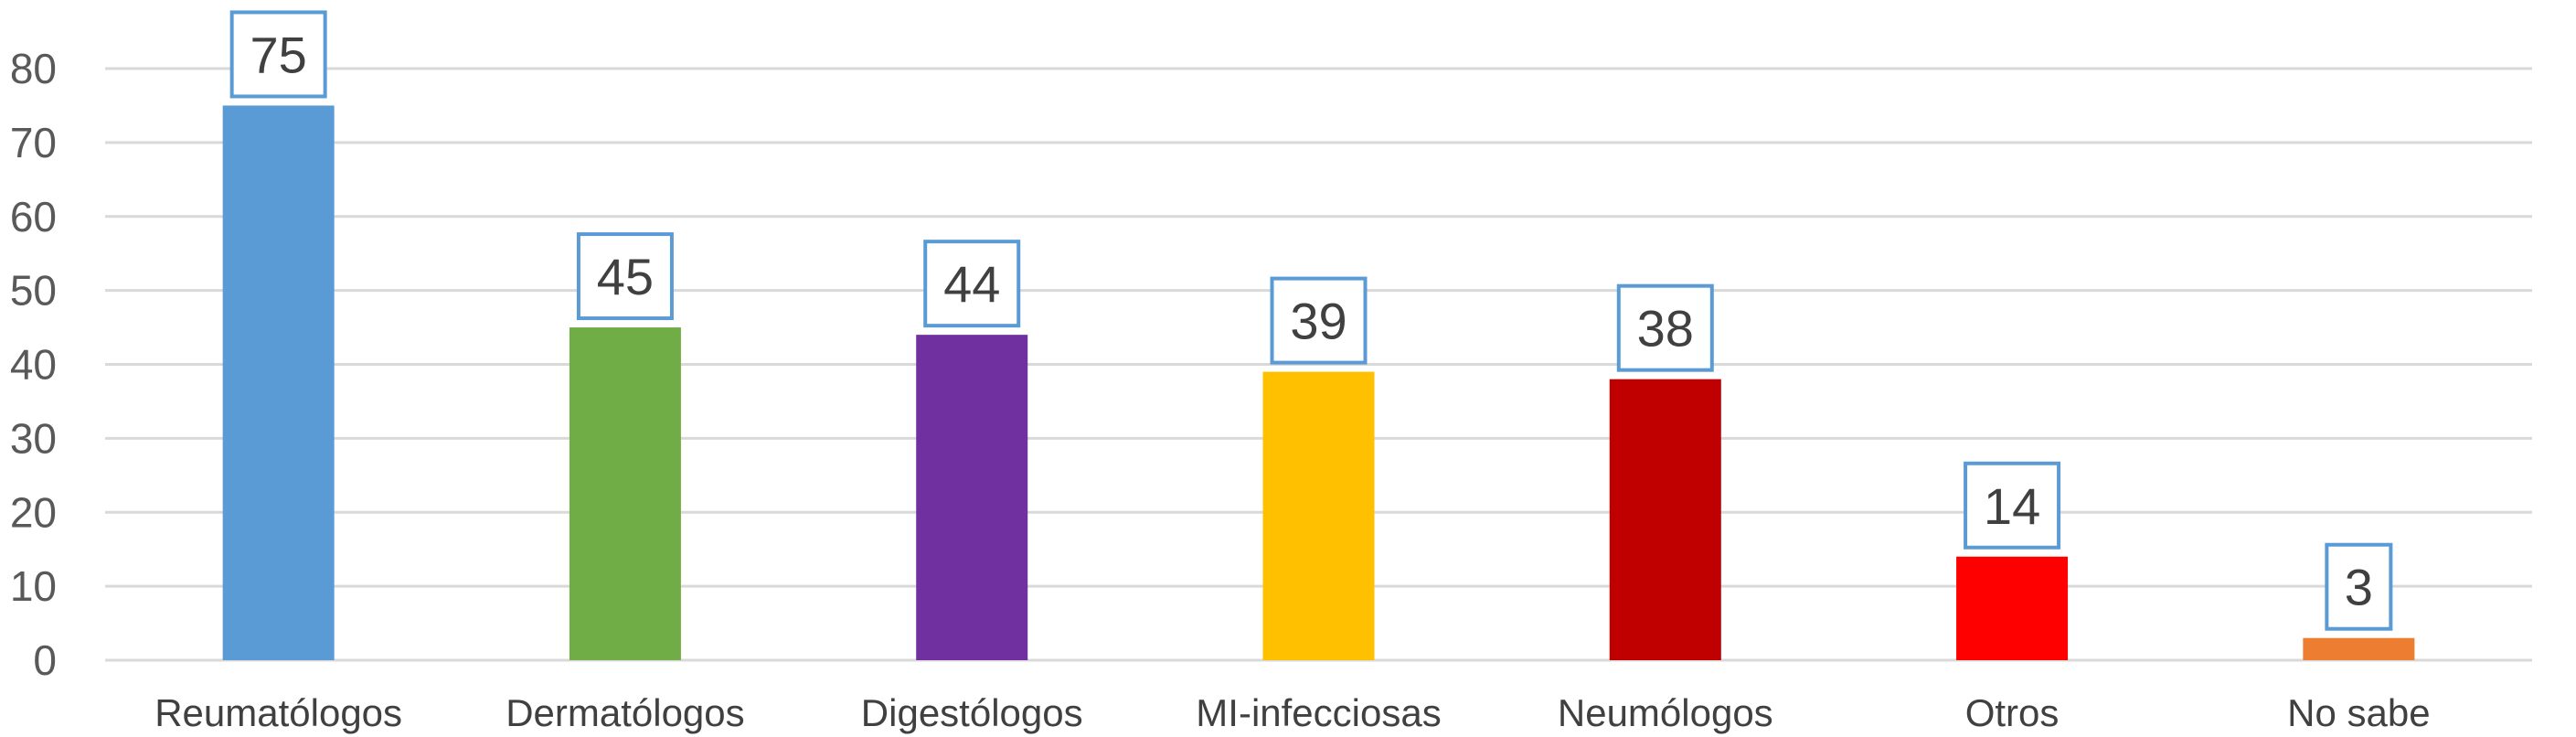  Describe the element at coordinates (278, 712) in the screenshot. I see `x-tick-label: Reumatólogos` at that location.